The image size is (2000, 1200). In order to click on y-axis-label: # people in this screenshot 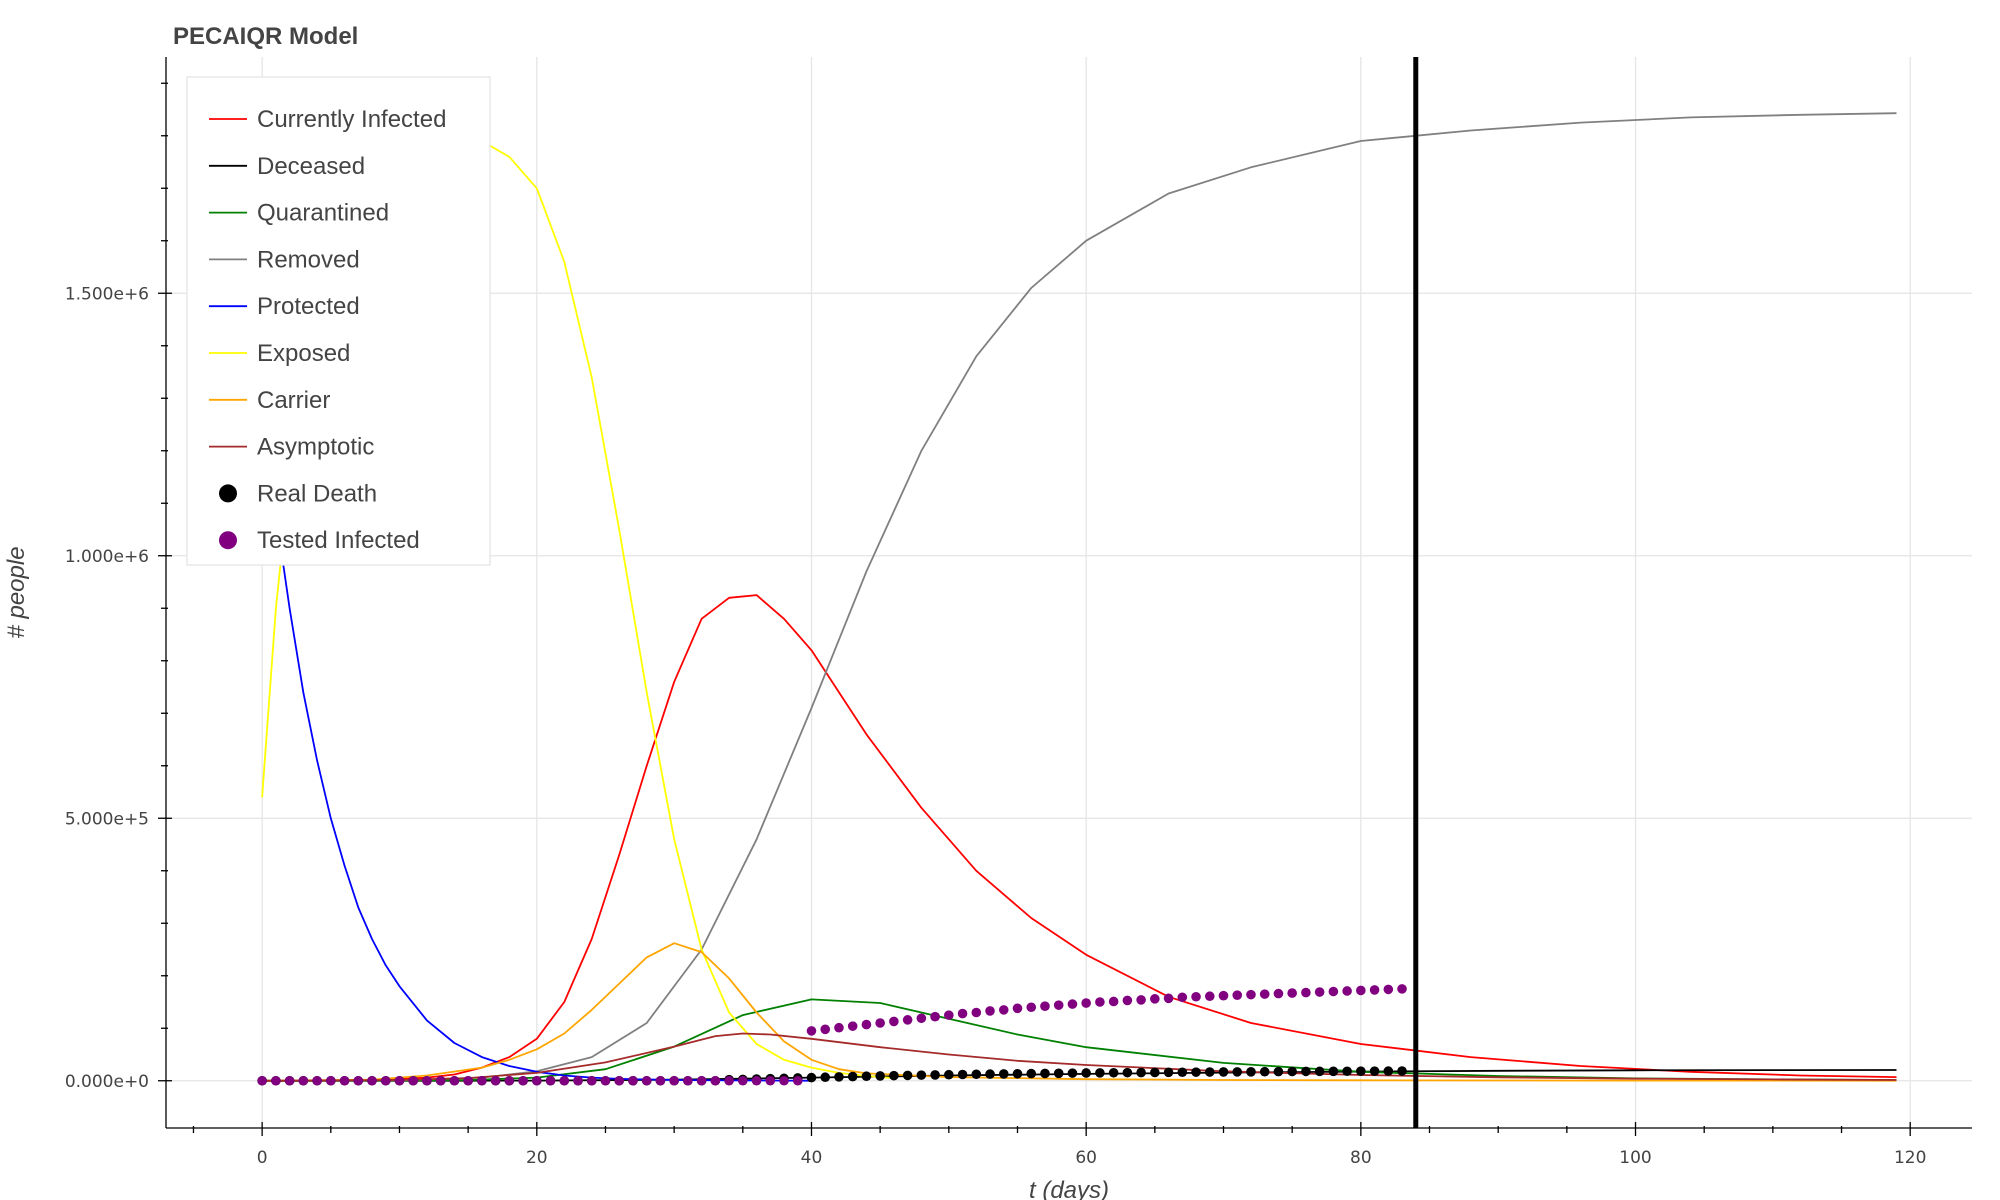, I will do `click(16, 592)`.